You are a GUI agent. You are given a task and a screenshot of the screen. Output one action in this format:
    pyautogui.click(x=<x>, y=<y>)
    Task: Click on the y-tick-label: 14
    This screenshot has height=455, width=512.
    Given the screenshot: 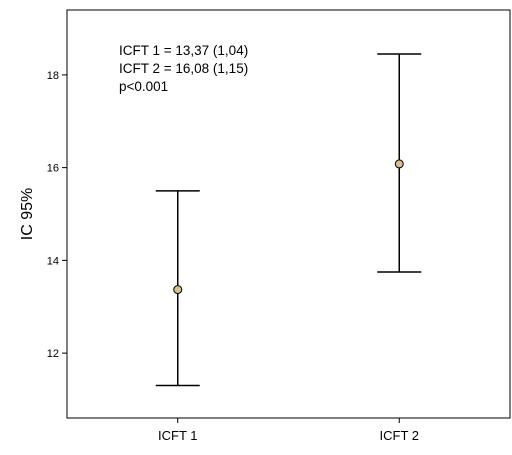 What is the action you would take?
    pyautogui.click(x=53, y=261)
    